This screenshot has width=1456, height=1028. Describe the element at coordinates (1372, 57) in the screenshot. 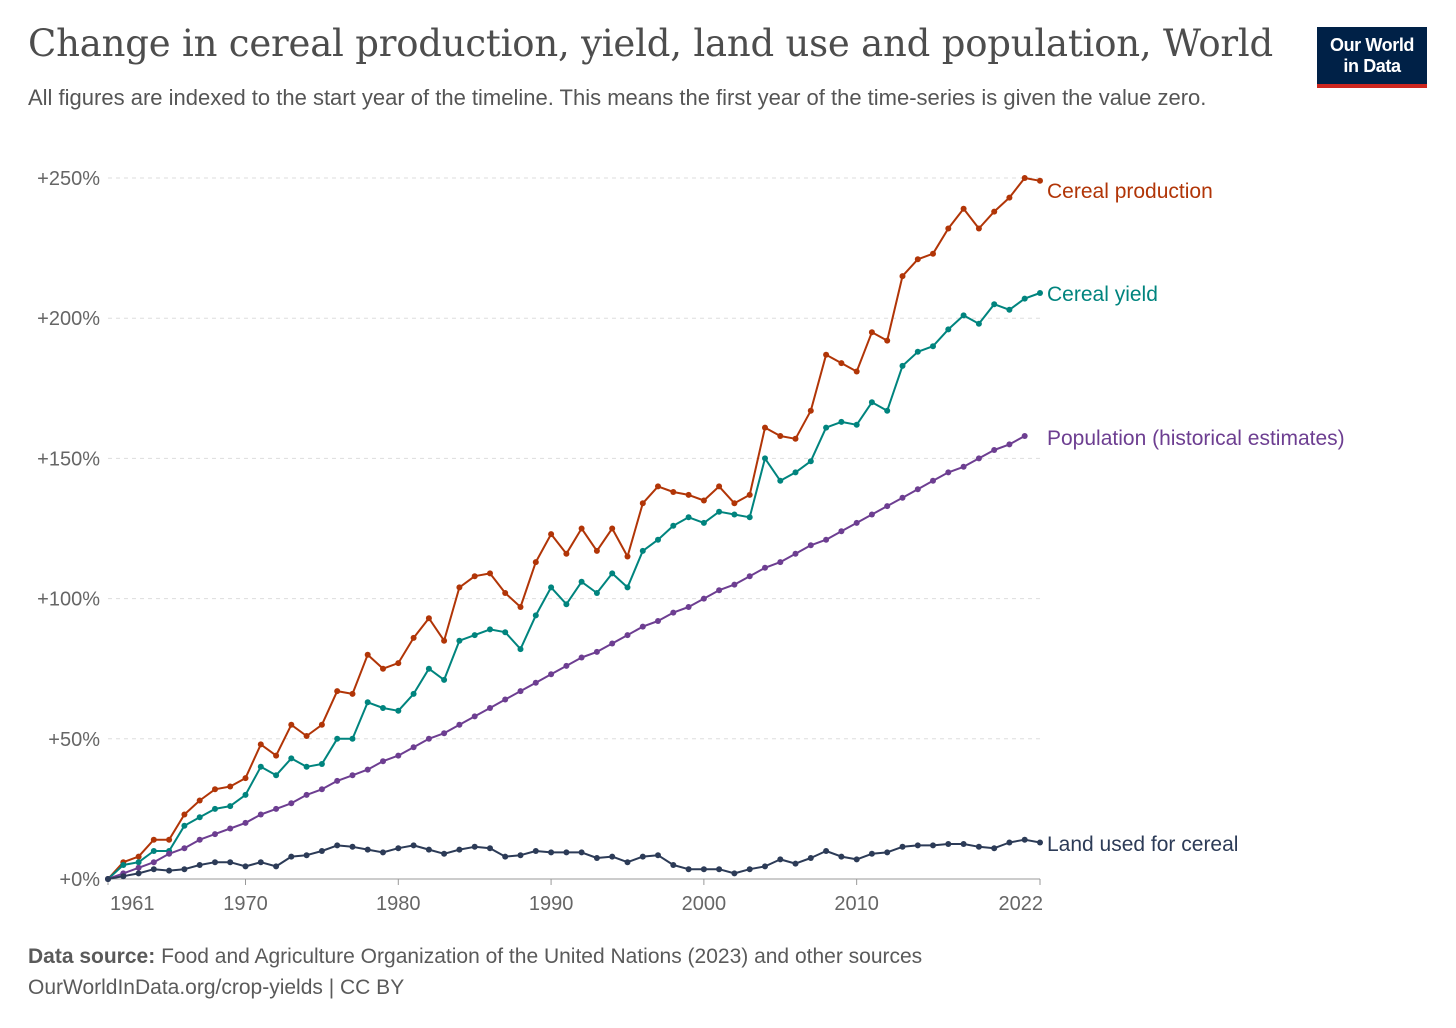

I see `owid-logo: Our World in Data` at that location.